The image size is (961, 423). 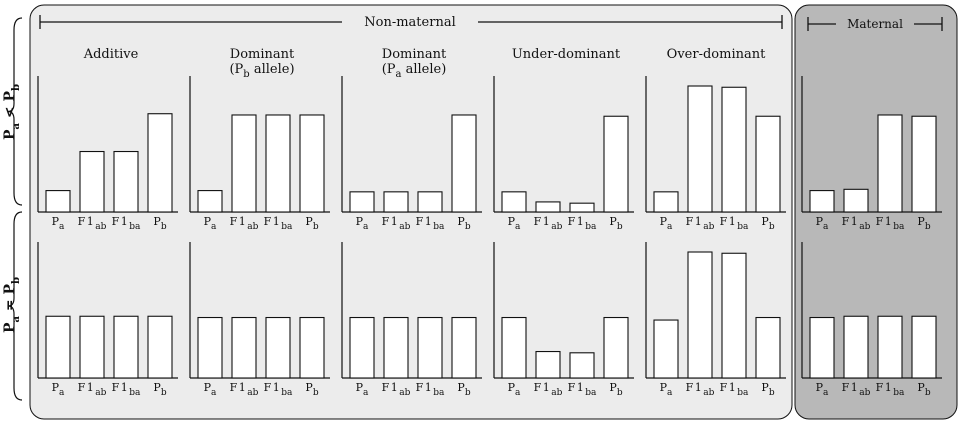 I want to click on row1-label: Pa < Pb, so click(x=12, y=112).